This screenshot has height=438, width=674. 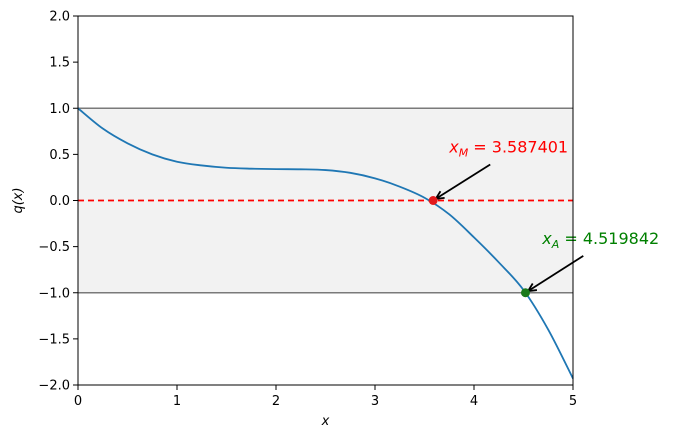 What do you see at coordinates (59, 63) in the screenshot?
I see `y-tick-label: 1.5` at bounding box center [59, 63].